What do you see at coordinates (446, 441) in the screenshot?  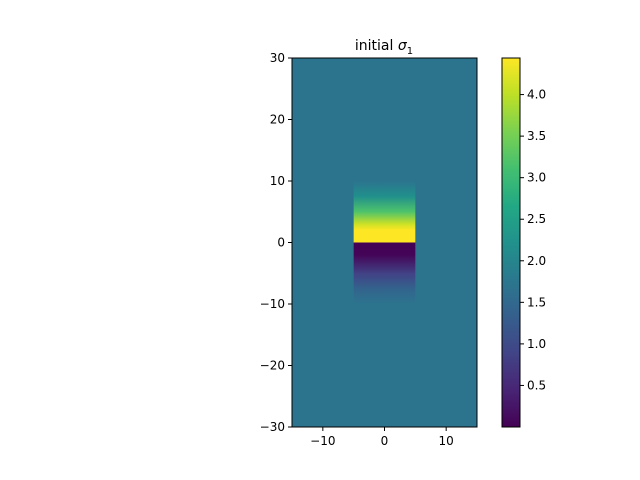 I see `x-tick-label: 10` at bounding box center [446, 441].